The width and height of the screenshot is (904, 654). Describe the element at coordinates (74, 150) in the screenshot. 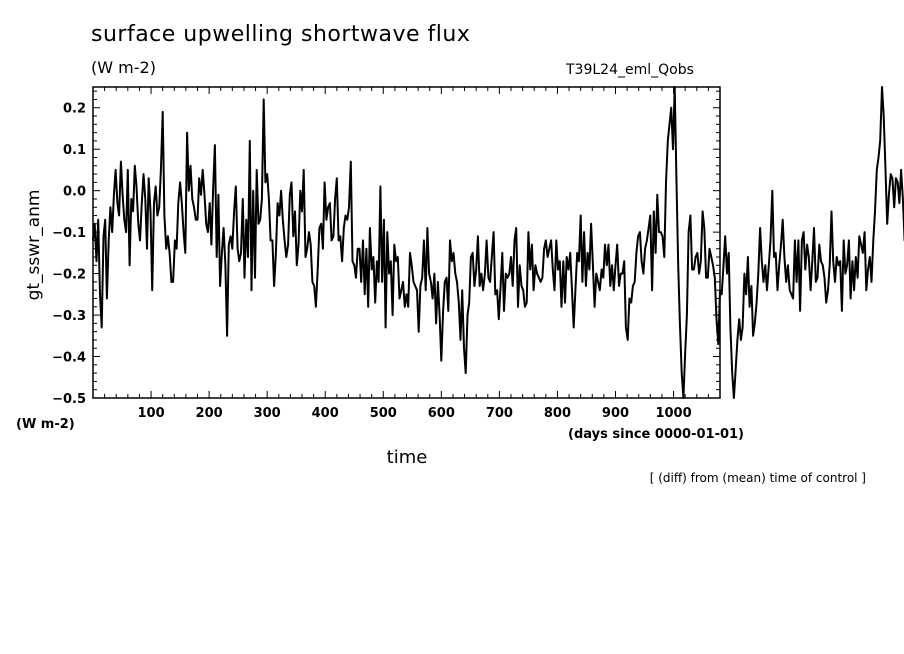

I see `y-tick-label: 0.1` at that location.